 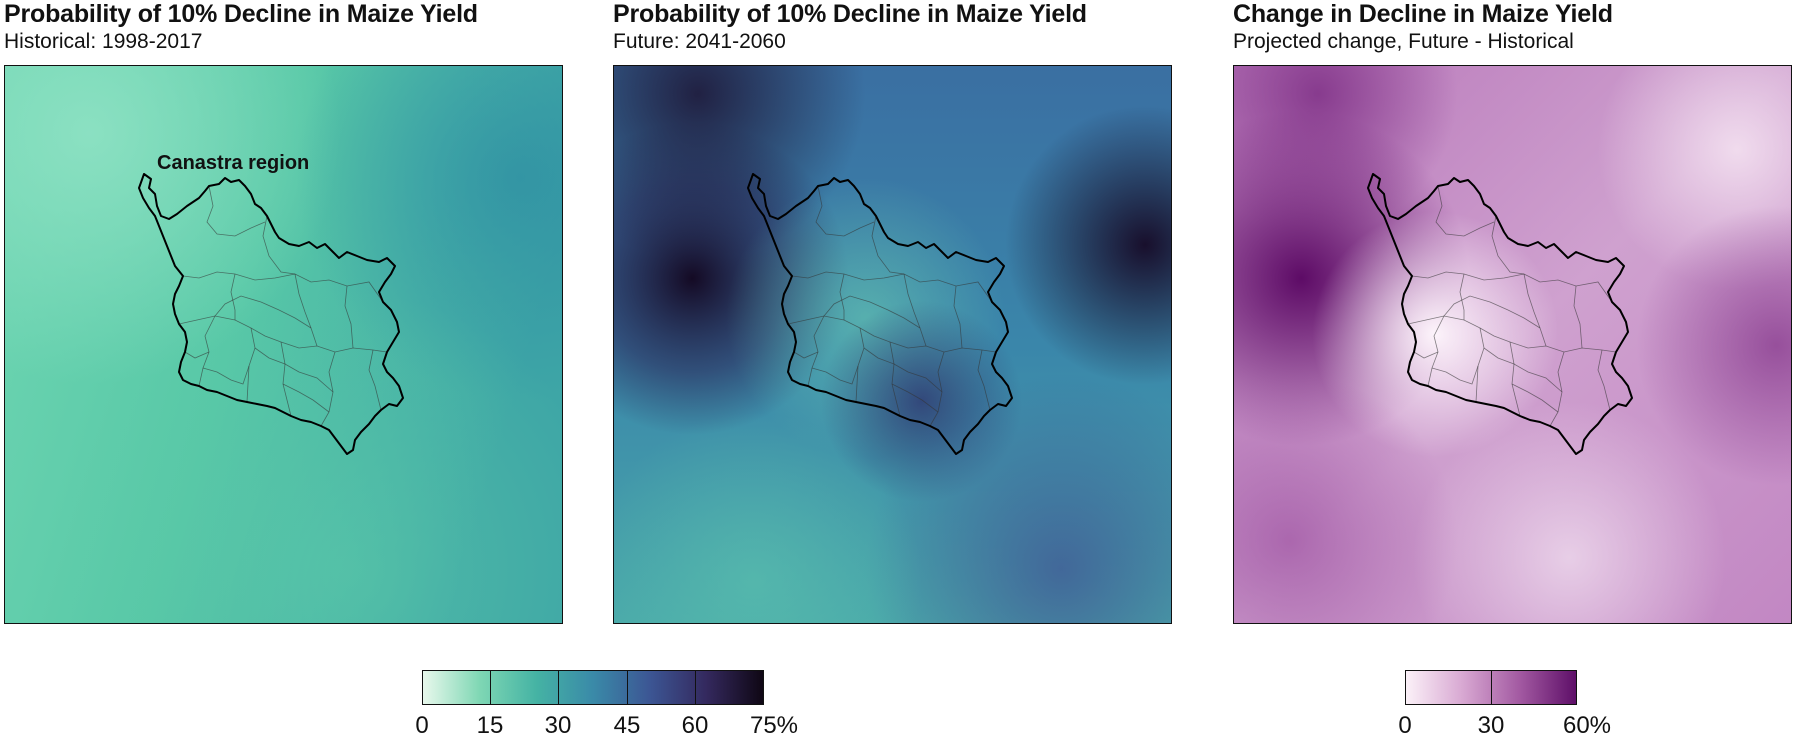 I want to click on colorbar-label: 15, so click(x=490, y=725).